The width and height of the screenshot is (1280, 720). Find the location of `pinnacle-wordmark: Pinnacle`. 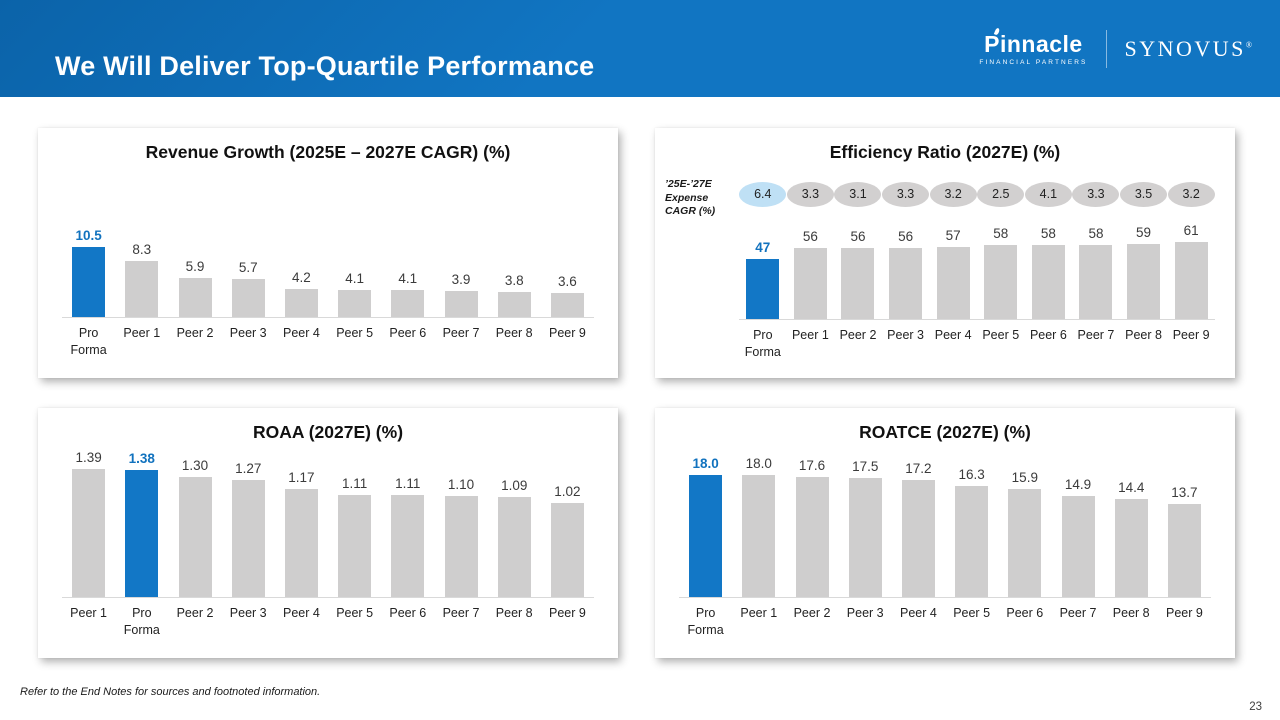

pinnacle-wordmark: Pinnacle is located at coordinates (1033, 43).